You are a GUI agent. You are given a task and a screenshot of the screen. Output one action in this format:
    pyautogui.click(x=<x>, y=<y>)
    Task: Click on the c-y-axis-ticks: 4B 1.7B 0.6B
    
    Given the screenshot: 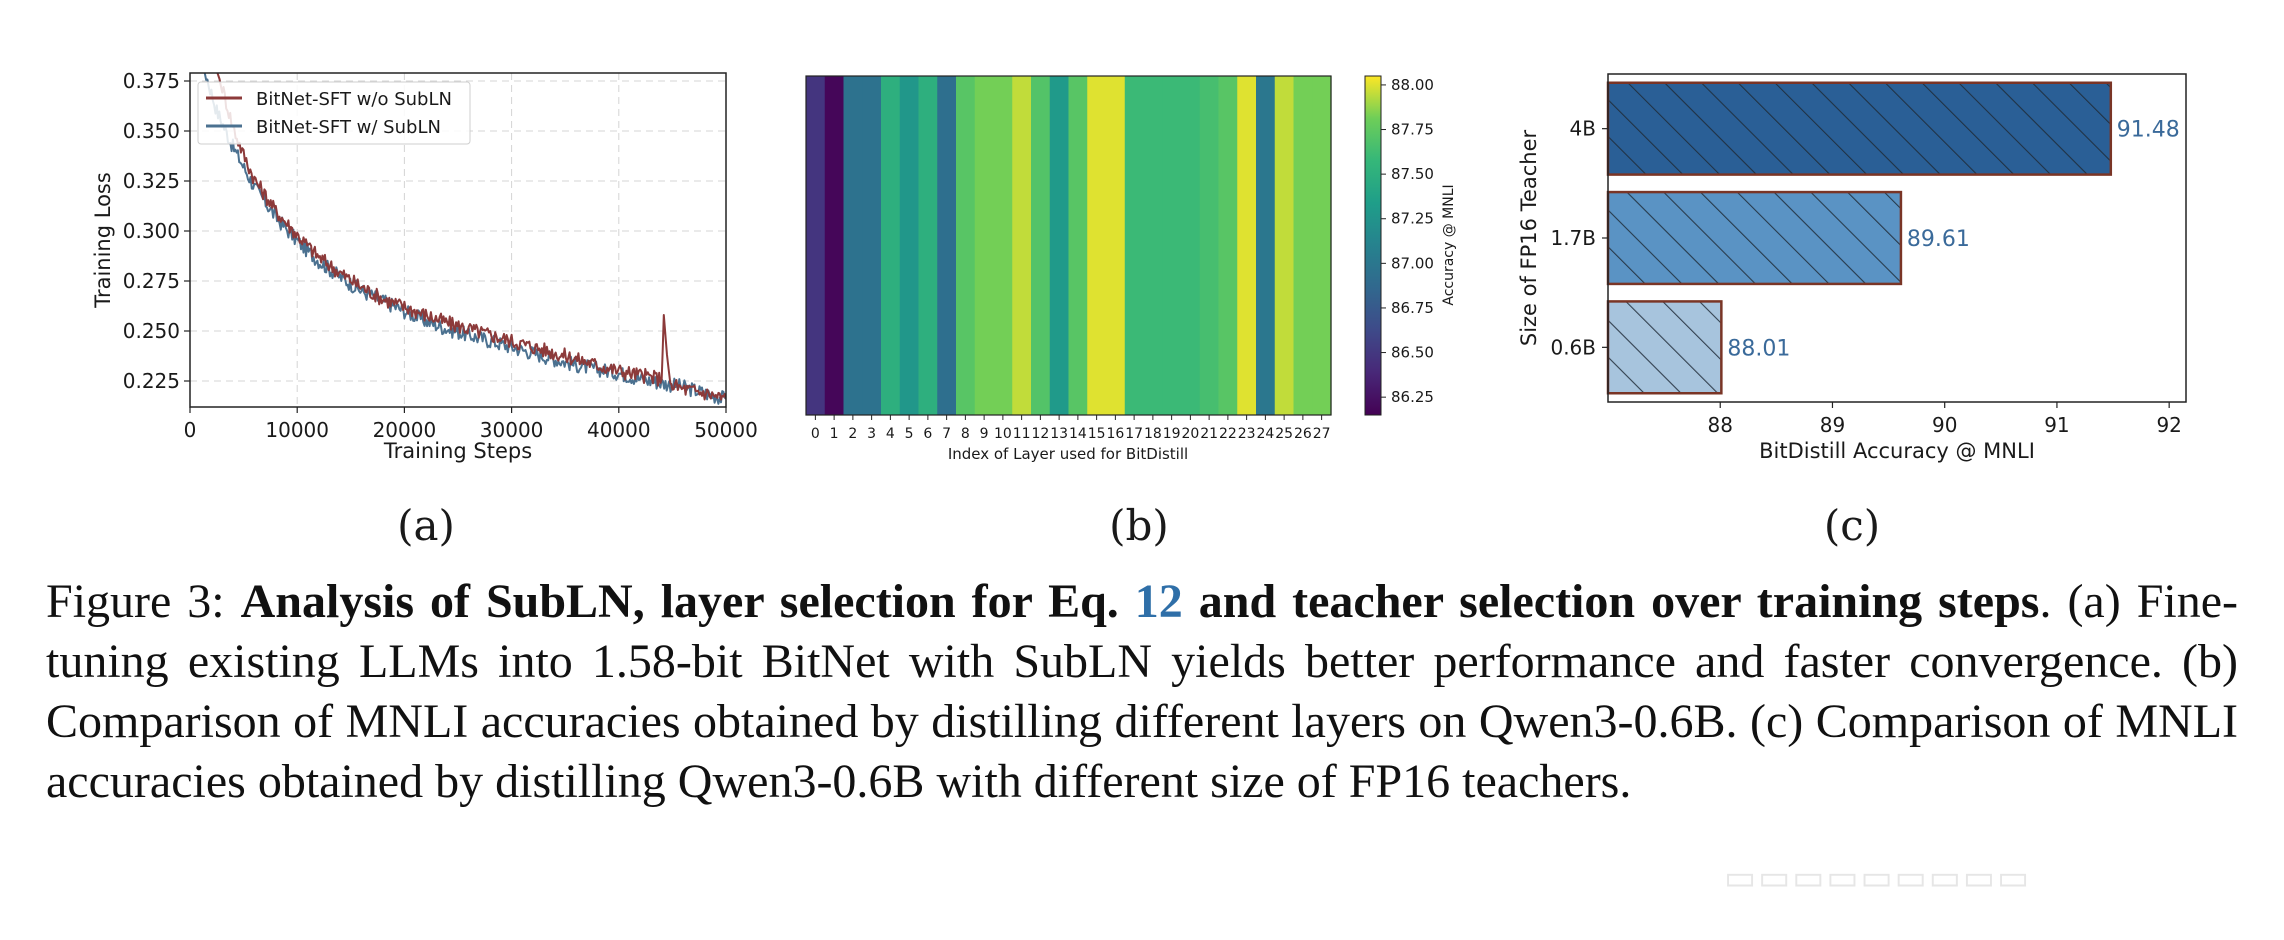 What is the action you would take?
    pyautogui.click(x=1579, y=238)
    